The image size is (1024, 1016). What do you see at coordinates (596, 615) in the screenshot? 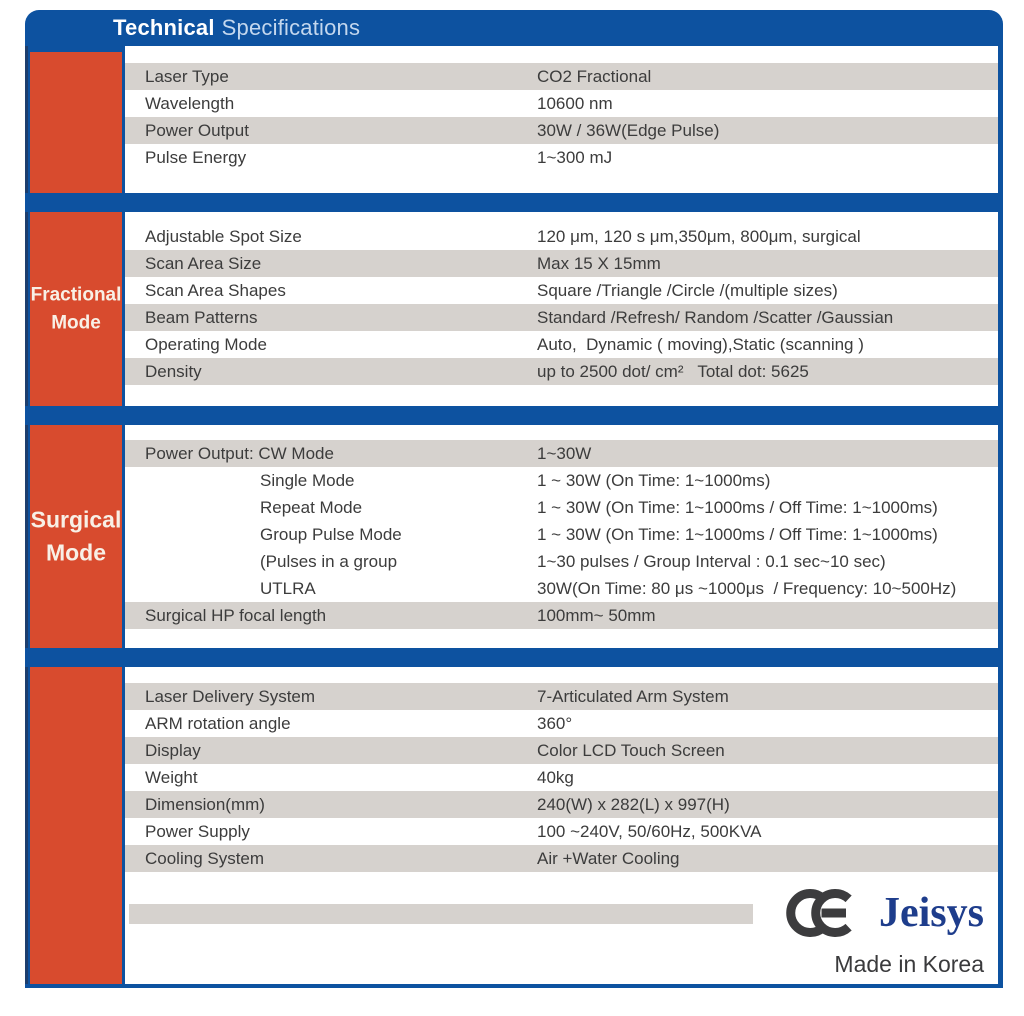
I see `spec-row-value: 100mm~ 50mm` at bounding box center [596, 615].